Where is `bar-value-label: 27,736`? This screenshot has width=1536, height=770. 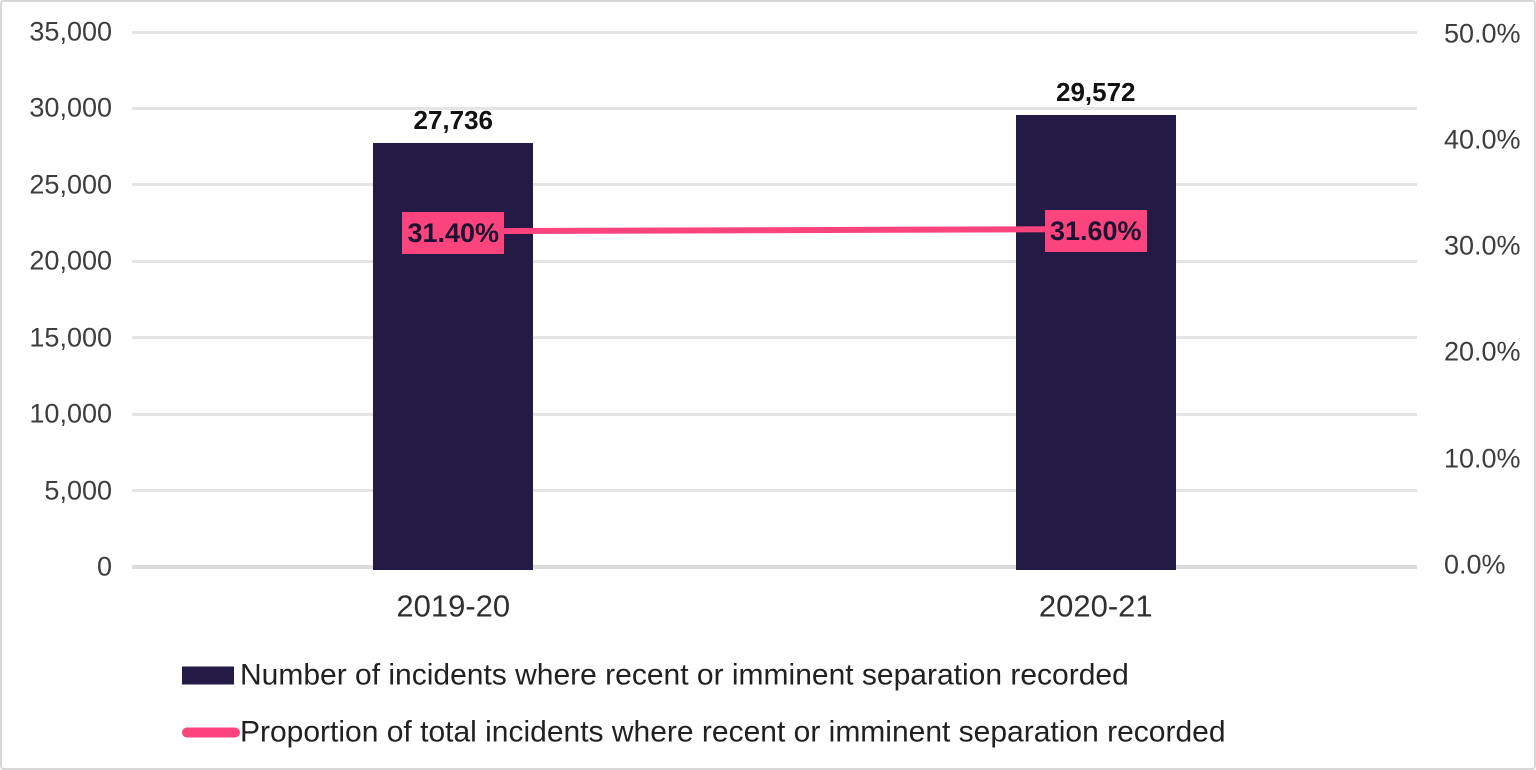
bar-value-label: 27,736 is located at coordinates (453, 120).